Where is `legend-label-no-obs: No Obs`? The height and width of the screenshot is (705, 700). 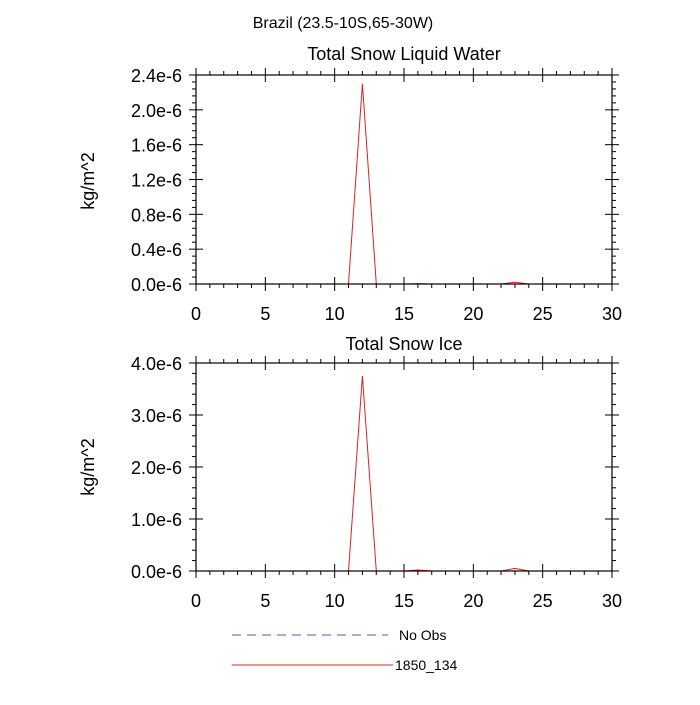
legend-label-no-obs: No Obs is located at coordinates (422, 635).